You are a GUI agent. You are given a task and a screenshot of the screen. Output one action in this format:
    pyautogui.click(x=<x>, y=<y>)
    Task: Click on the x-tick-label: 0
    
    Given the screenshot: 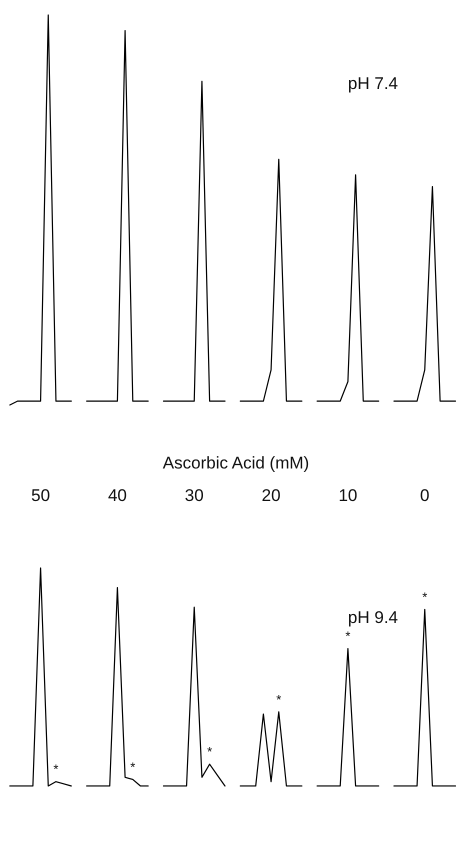 What is the action you would take?
    pyautogui.click(x=425, y=495)
    